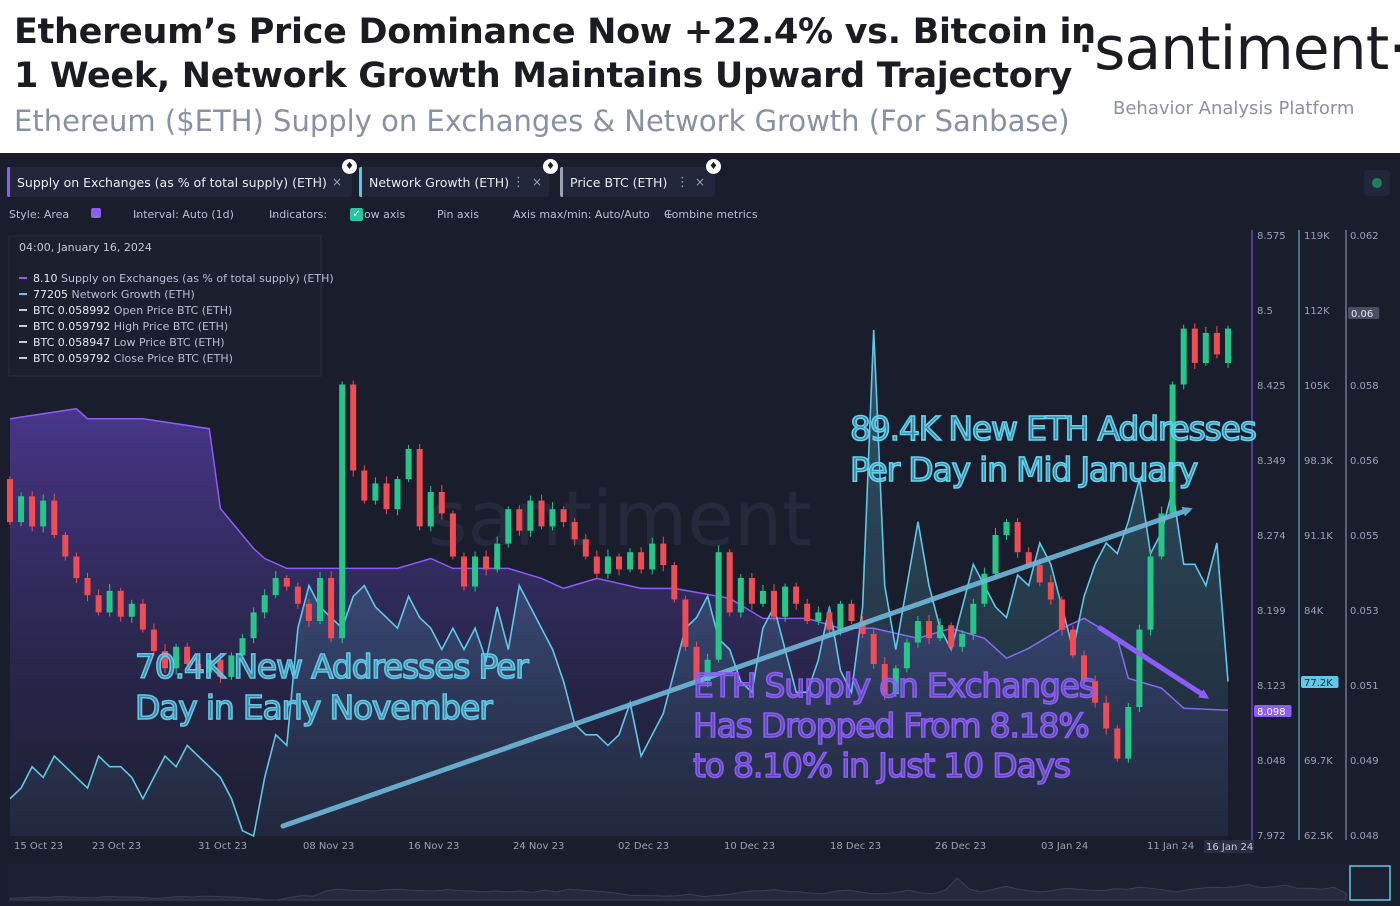 The height and width of the screenshot is (906, 1400). Describe the element at coordinates (1364, 386) in the screenshot. I see `price-tick-label: 0.058` at that location.